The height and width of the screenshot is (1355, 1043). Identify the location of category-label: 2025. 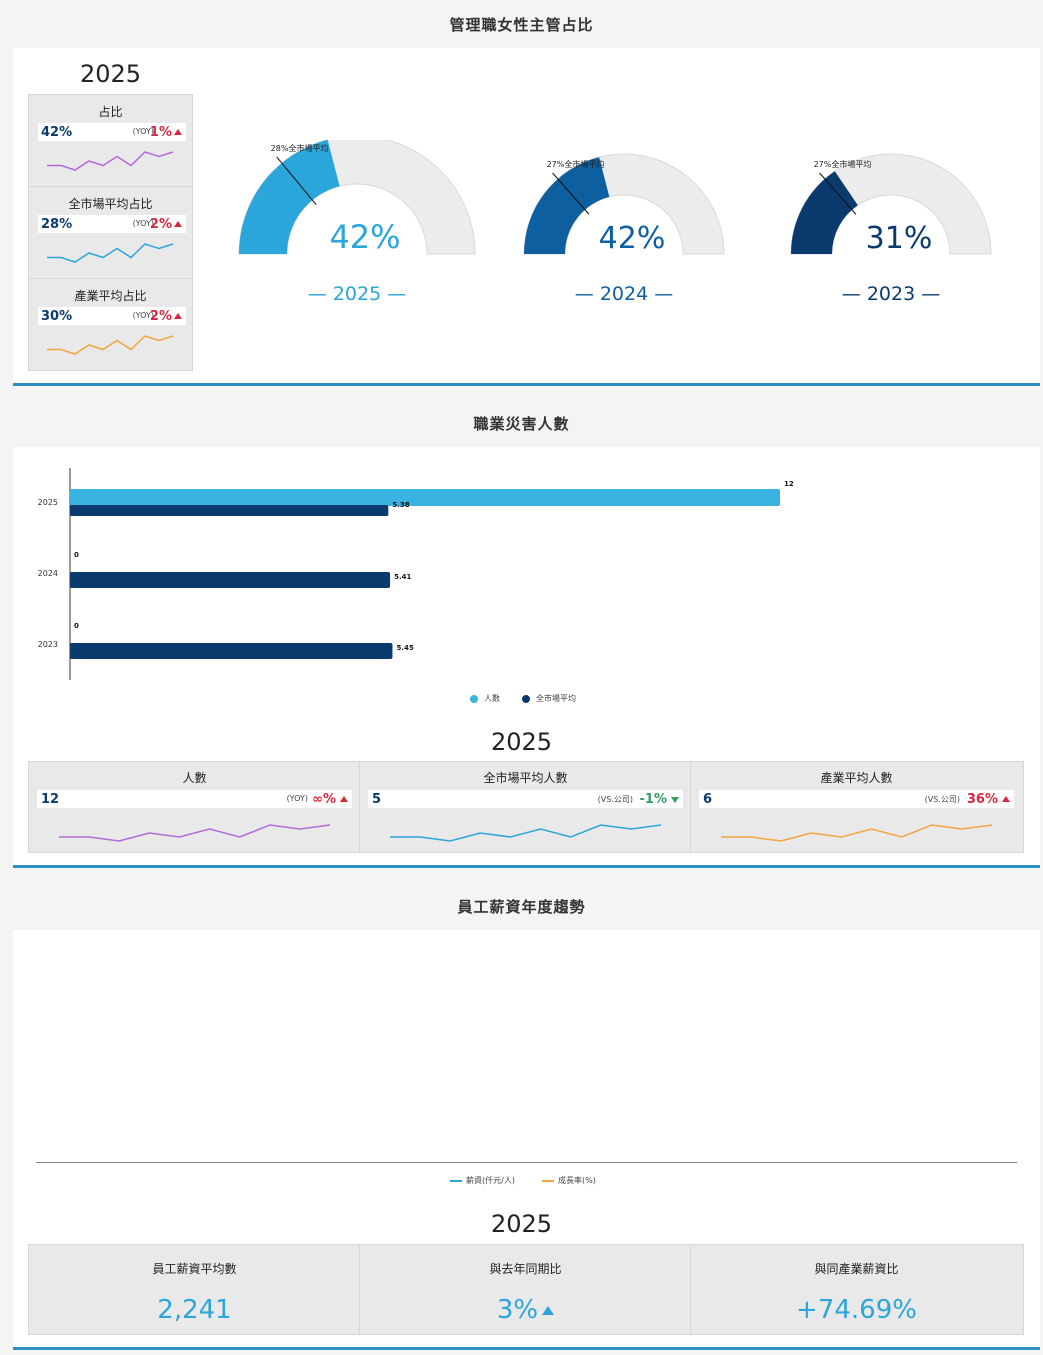
(48, 502).